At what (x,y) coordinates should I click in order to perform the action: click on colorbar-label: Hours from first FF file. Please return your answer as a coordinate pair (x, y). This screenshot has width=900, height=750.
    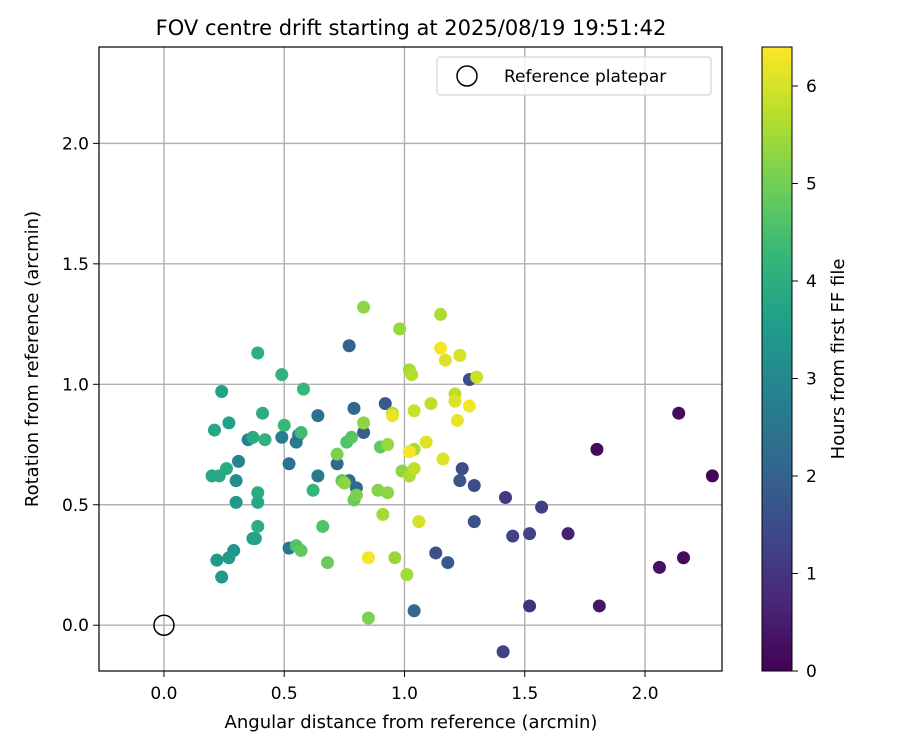
    Looking at the image, I should click on (838, 359).